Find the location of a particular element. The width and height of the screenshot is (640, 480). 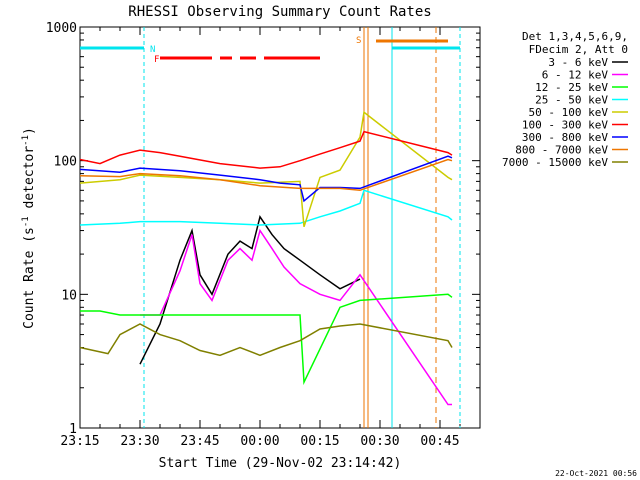

legend-title-line: FDecim 2, Att 0 is located at coordinates (578, 49).